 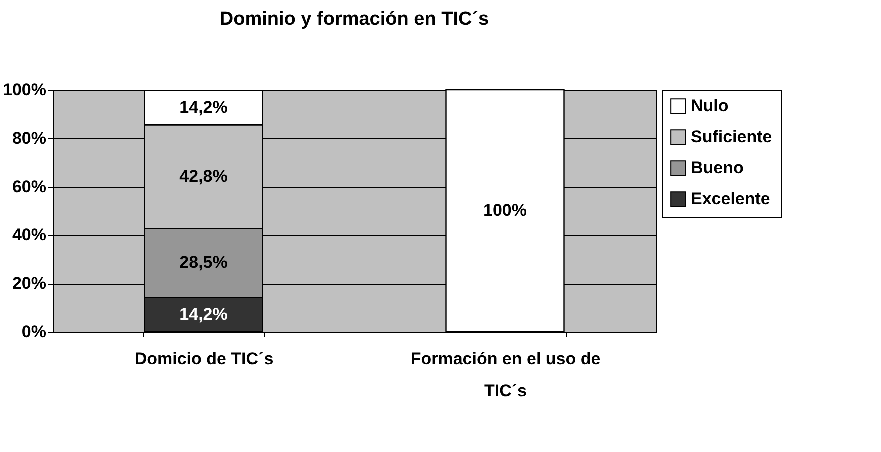 I want to click on legend-label: Excelente, so click(x=730, y=199).